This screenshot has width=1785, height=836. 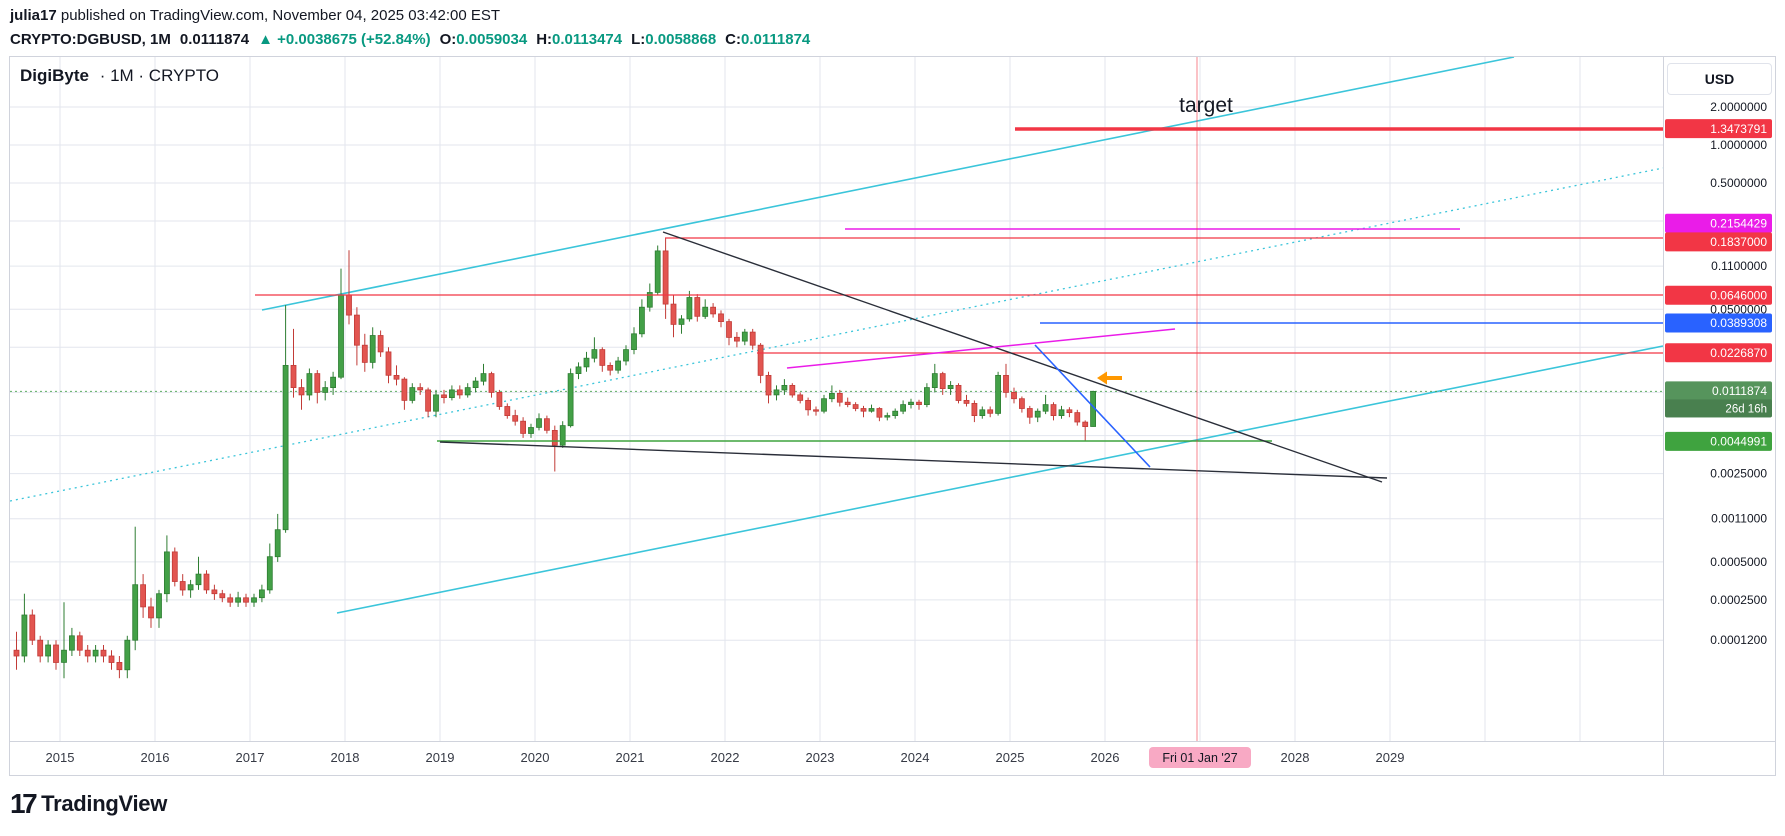 I want to click on svg-text: 0.1100000, so click(x=1739, y=266).